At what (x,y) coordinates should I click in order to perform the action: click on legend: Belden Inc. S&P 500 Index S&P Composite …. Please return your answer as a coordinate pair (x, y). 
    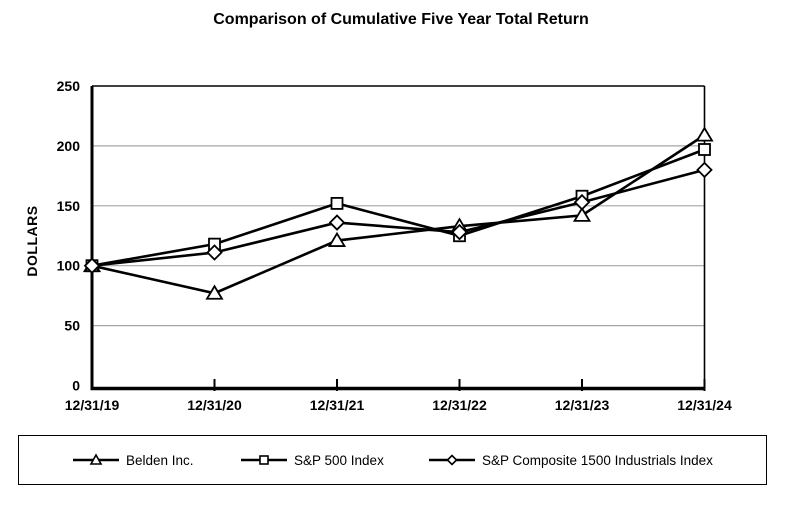
    Looking at the image, I should click on (392, 460).